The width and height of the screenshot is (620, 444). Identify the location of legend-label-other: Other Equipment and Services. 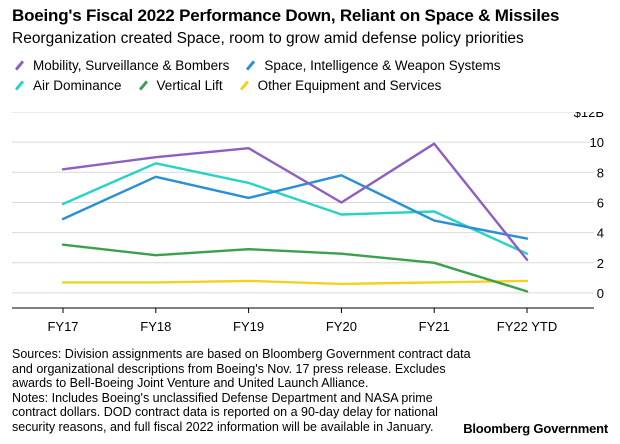
(349, 85).